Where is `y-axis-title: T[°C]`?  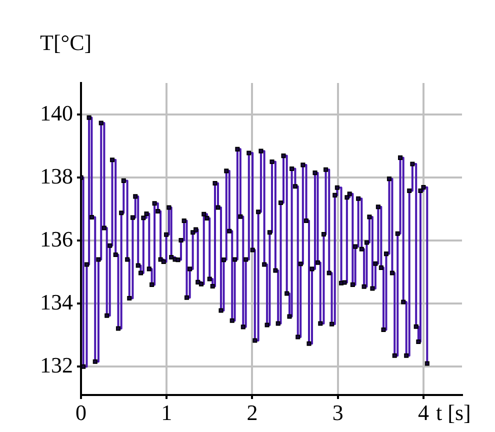 y-axis-title: T[°C] is located at coordinates (66, 42).